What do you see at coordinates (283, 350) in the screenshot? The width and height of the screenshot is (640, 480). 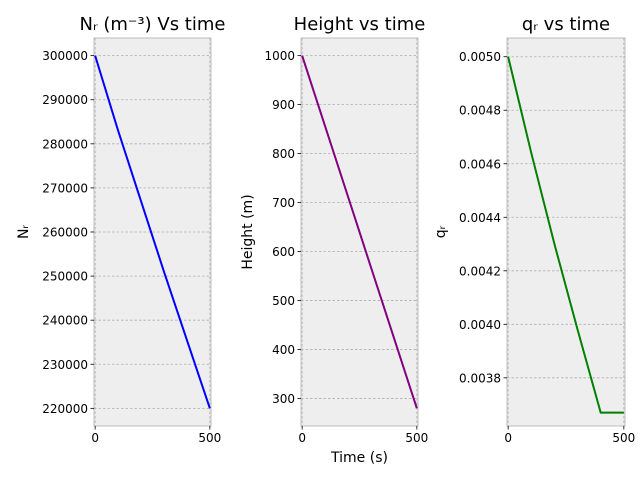 I see `y-tick-label: 400` at bounding box center [283, 350].